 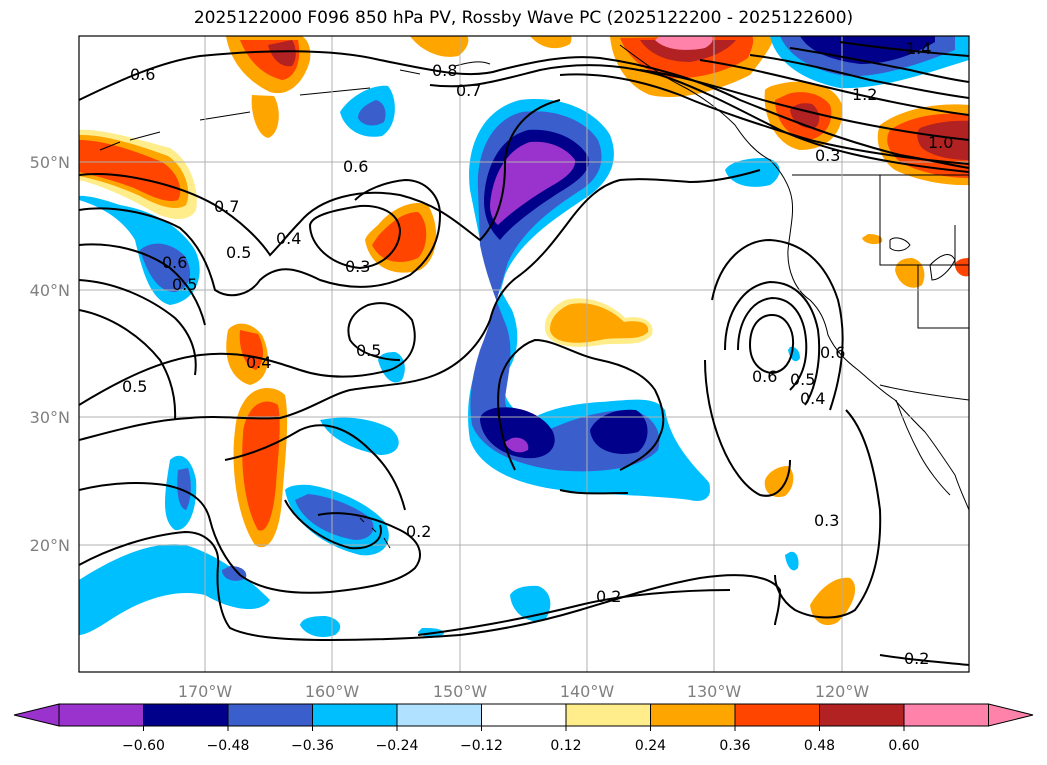 I want to click on longitude-labels: 170°W 160°W 150°W 140°W 130°W 120°W, so click(x=524, y=691).